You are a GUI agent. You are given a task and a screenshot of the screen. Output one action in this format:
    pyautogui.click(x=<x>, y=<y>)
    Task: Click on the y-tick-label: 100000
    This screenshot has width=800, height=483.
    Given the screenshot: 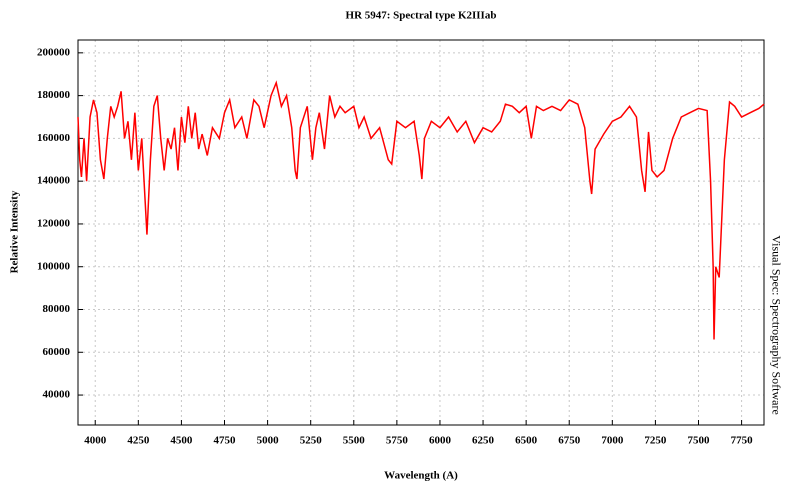 What is the action you would take?
    pyautogui.click(x=54, y=266)
    